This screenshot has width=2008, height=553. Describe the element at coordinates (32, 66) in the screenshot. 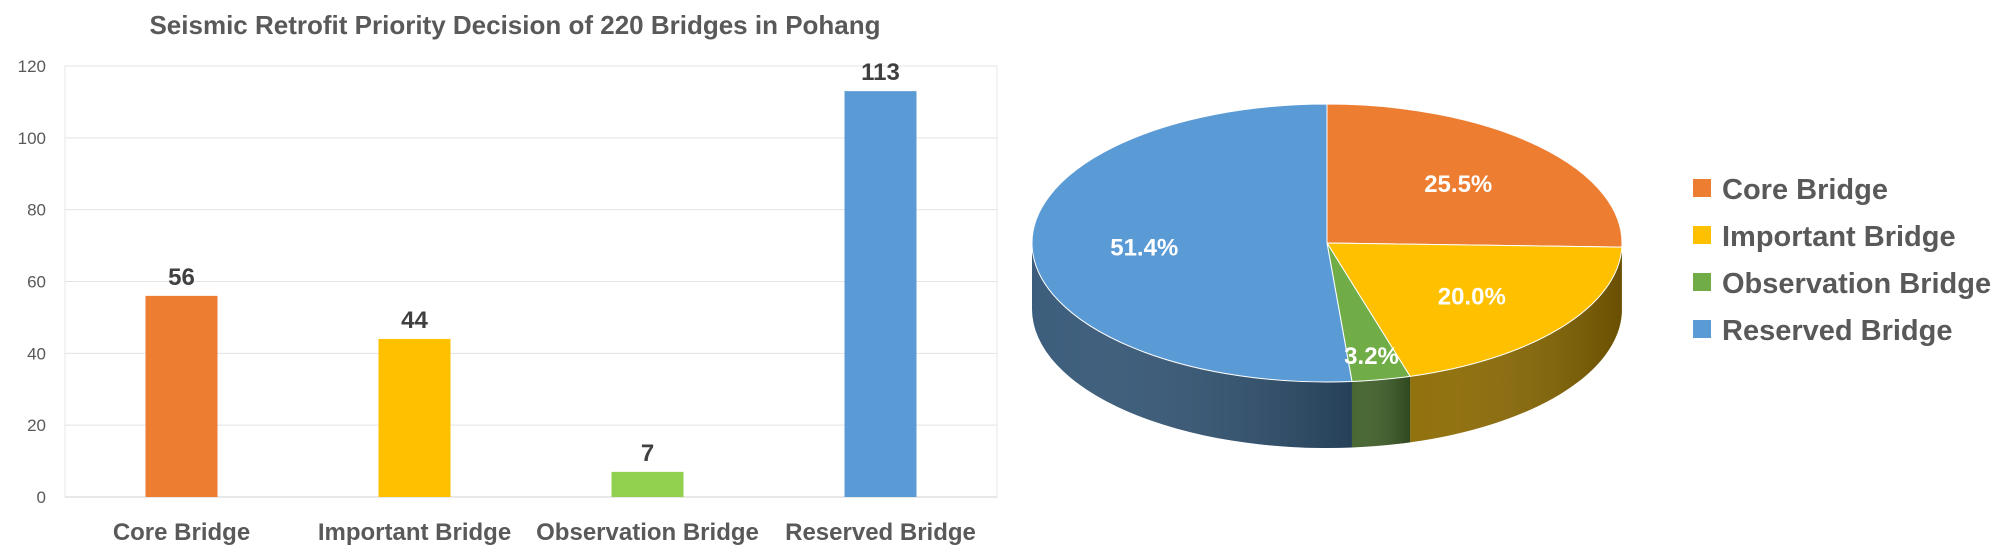

I see `y-tick-label: 120` at that location.